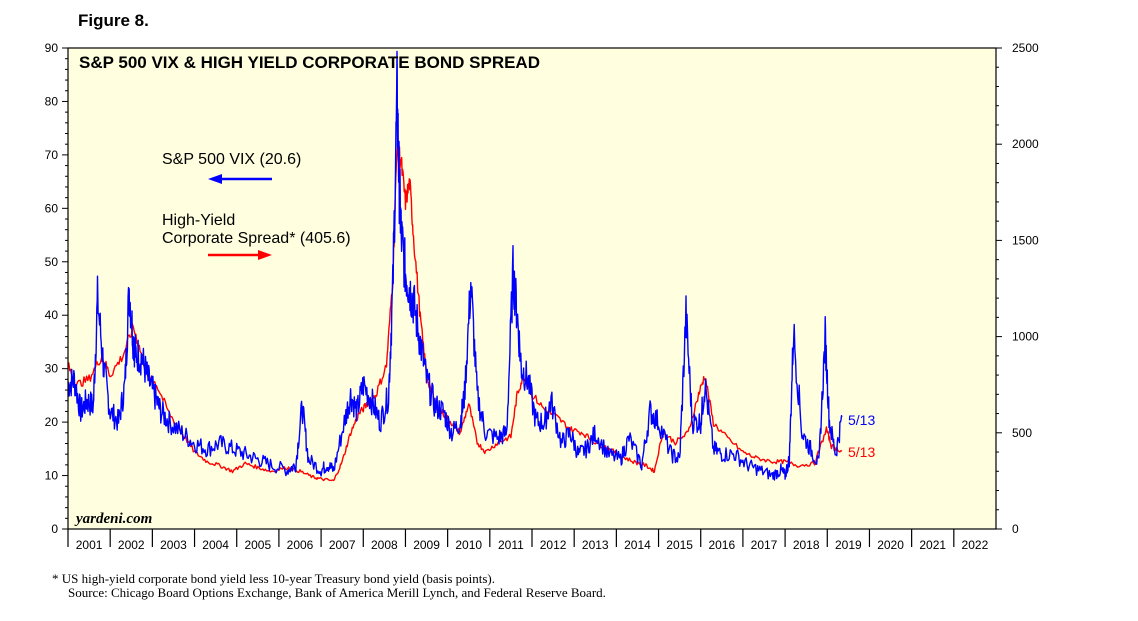 The width and height of the screenshot is (1138, 621). Describe the element at coordinates (861, 452) in the screenshot. I see `annotation-spread-date: 5/13` at that location.